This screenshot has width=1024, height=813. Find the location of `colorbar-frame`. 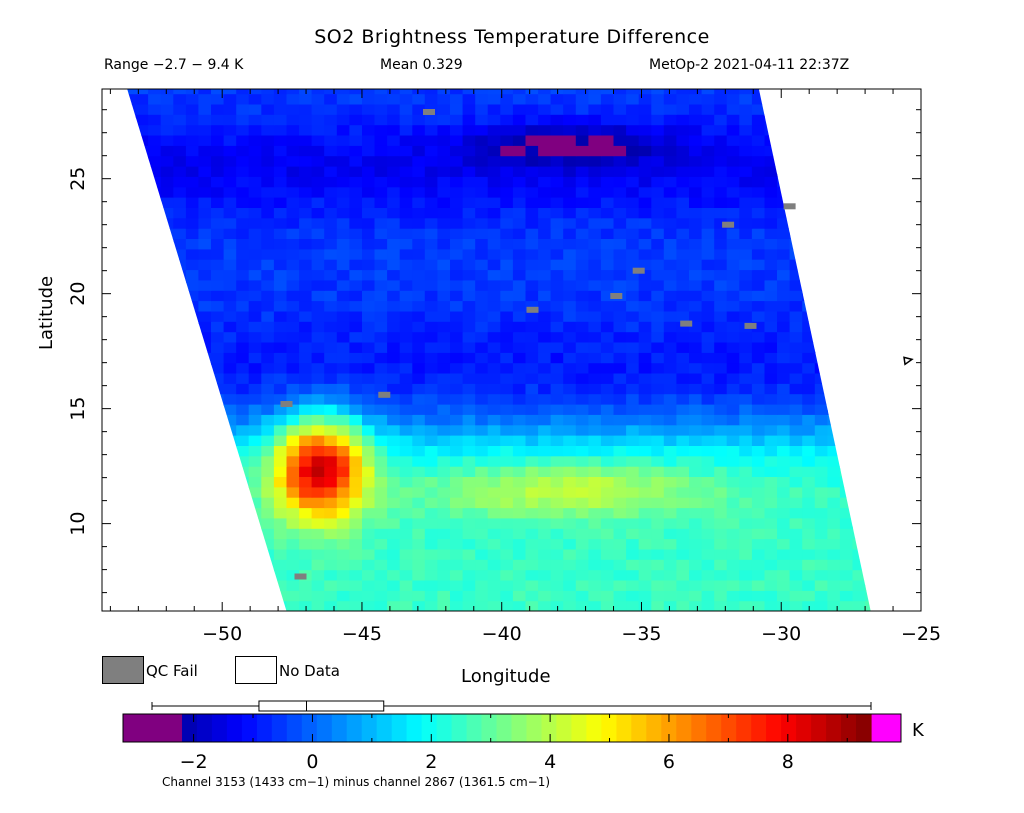

colorbar-frame is located at coordinates (512, 728).